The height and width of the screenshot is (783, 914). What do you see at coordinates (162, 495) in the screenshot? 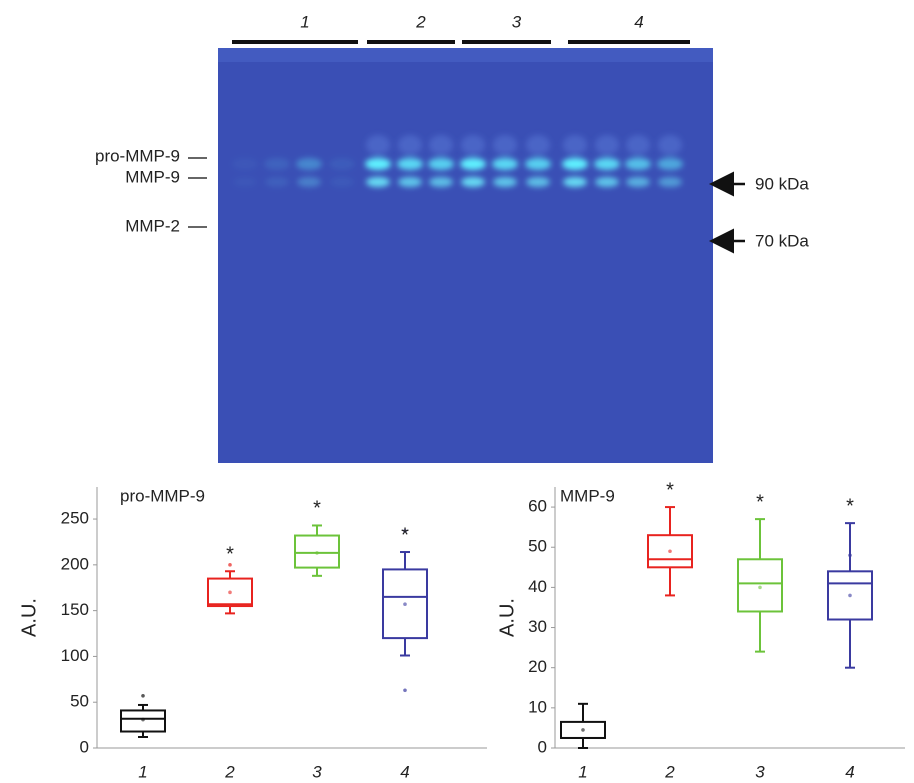
I see `chart-title: pro-MMP-9` at bounding box center [162, 495].